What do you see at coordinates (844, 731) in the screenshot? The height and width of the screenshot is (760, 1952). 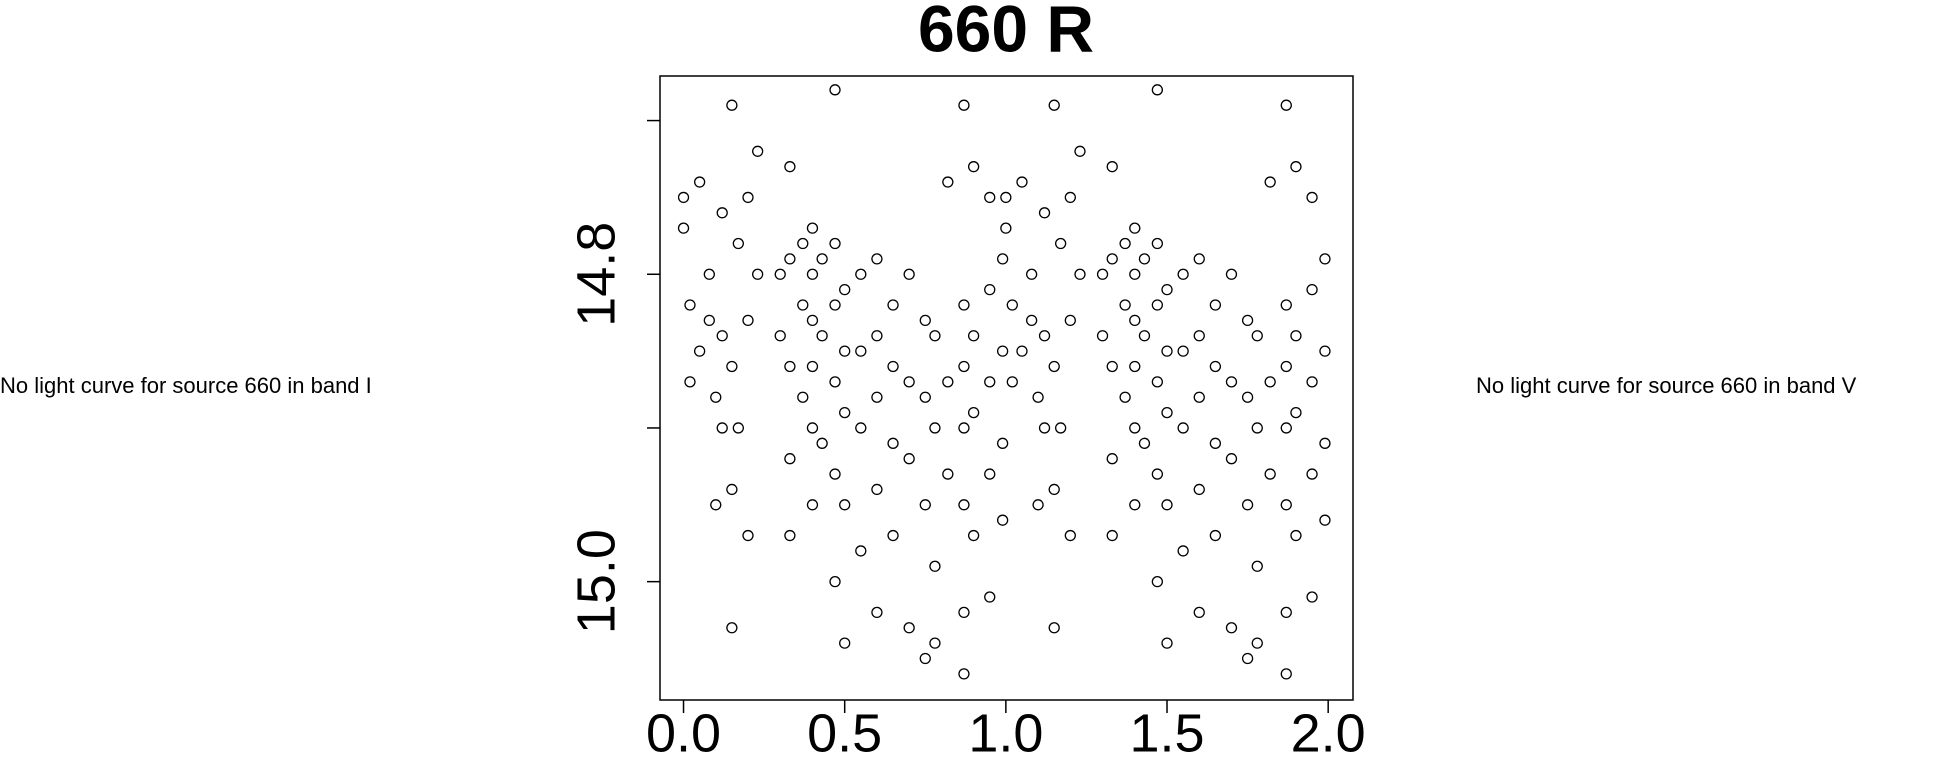 I see `x-tick-label: 0.5` at bounding box center [844, 731].